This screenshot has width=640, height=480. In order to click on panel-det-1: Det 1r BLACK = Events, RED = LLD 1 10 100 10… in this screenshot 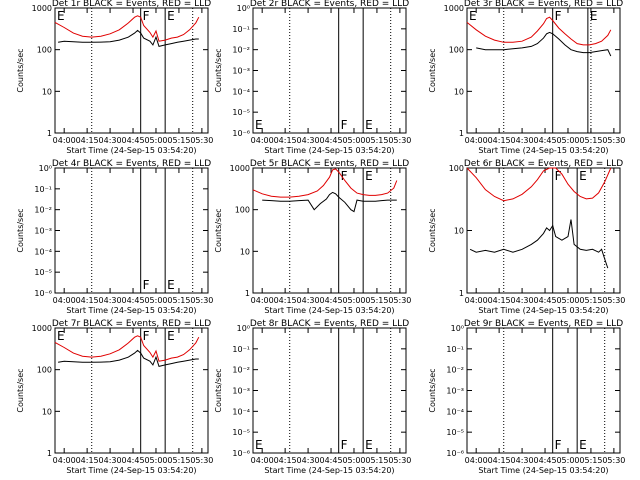, I will do `click(114, 77)`.